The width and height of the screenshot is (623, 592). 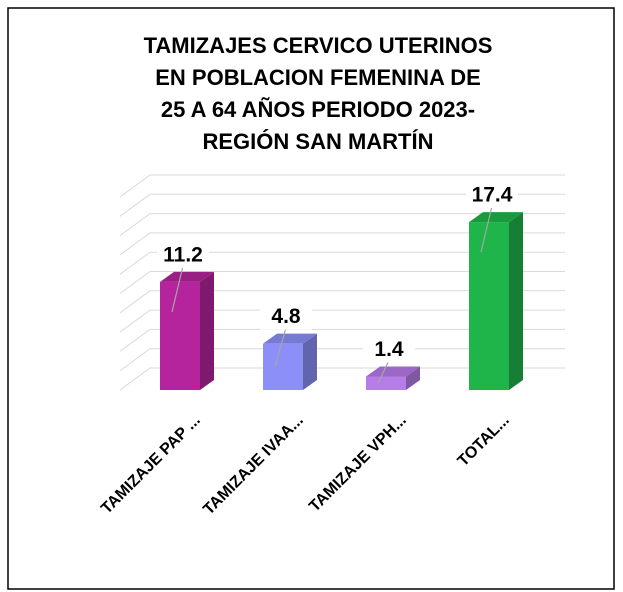 What do you see at coordinates (318, 77) in the screenshot?
I see `chart-title: EN POBLACION FEMENINA DE` at bounding box center [318, 77].